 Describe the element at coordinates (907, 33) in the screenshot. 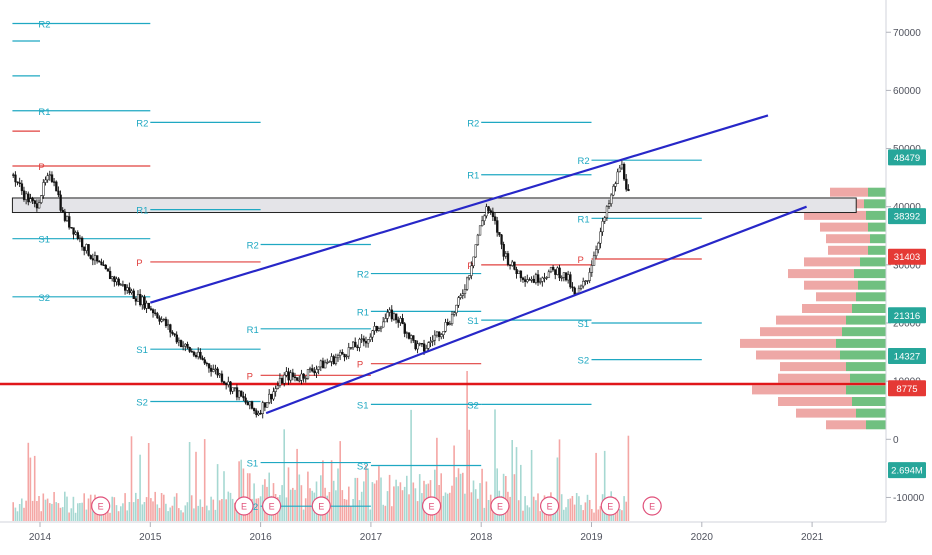

I see `y-tick-label: 70000` at that location.